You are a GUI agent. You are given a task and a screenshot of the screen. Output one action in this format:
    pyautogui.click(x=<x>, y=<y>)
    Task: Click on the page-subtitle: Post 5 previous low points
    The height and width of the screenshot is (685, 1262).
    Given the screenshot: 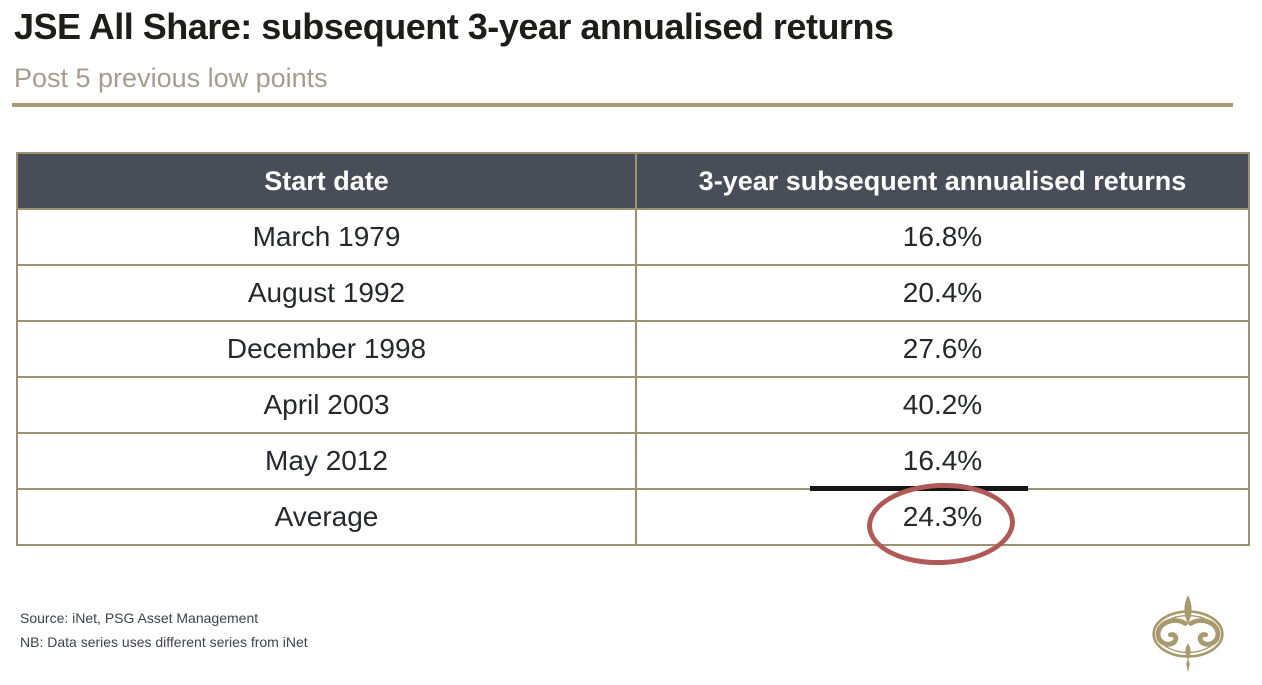 What is the action you would take?
    pyautogui.click(x=171, y=78)
    